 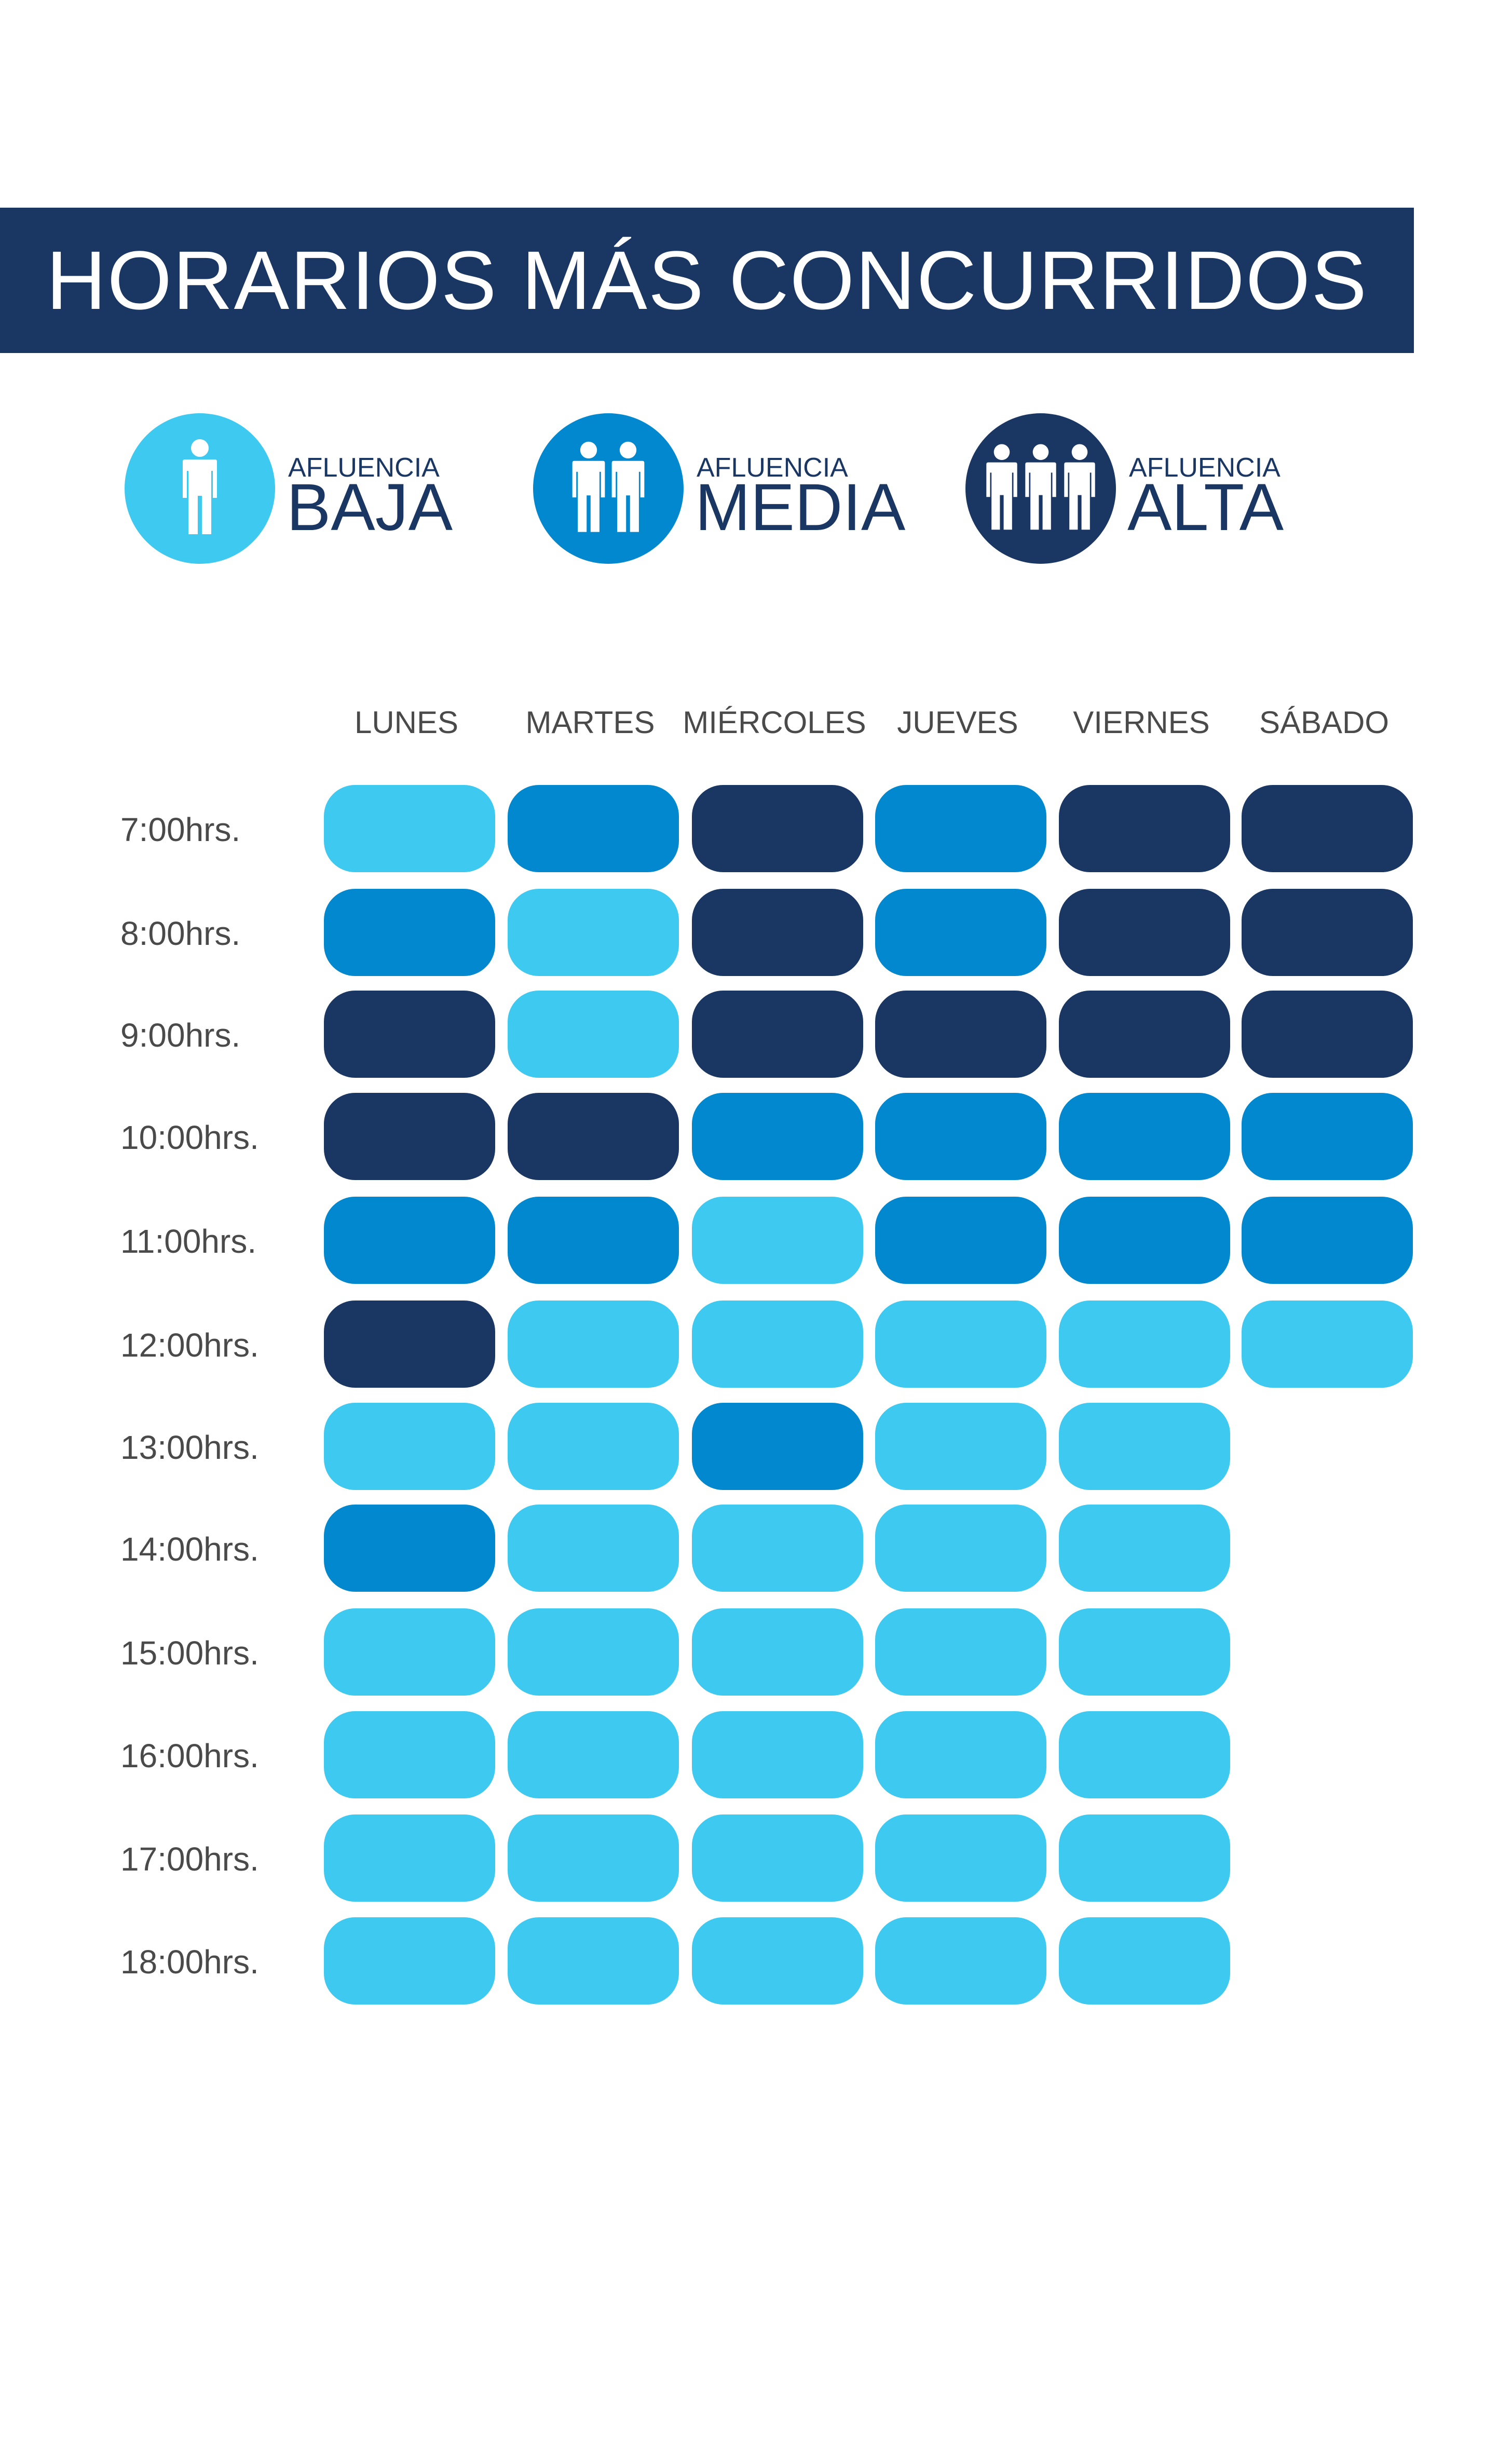 I want to click on hour-label: 12:00hrs., so click(x=190, y=1345).